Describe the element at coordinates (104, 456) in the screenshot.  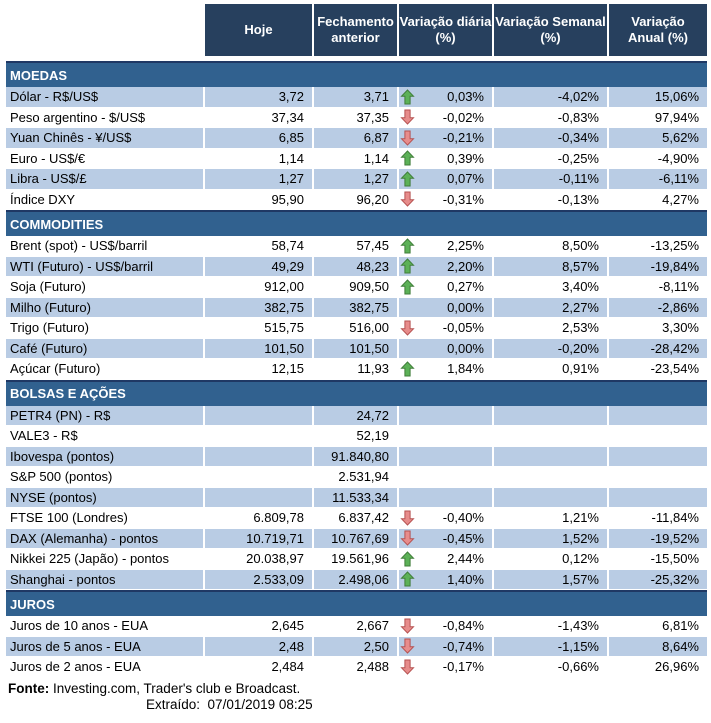
I see `row-label: Ibovespa (pontos)` at that location.